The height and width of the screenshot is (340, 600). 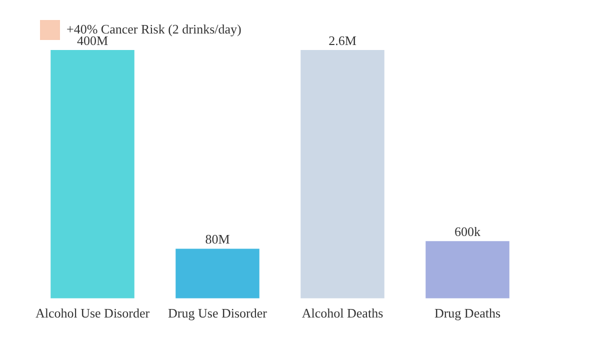 What do you see at coordinates (92, 313) in the screenshot?
I see `x-tick-label: Alcohol Use Disorder` at bounding box center [92, 313].